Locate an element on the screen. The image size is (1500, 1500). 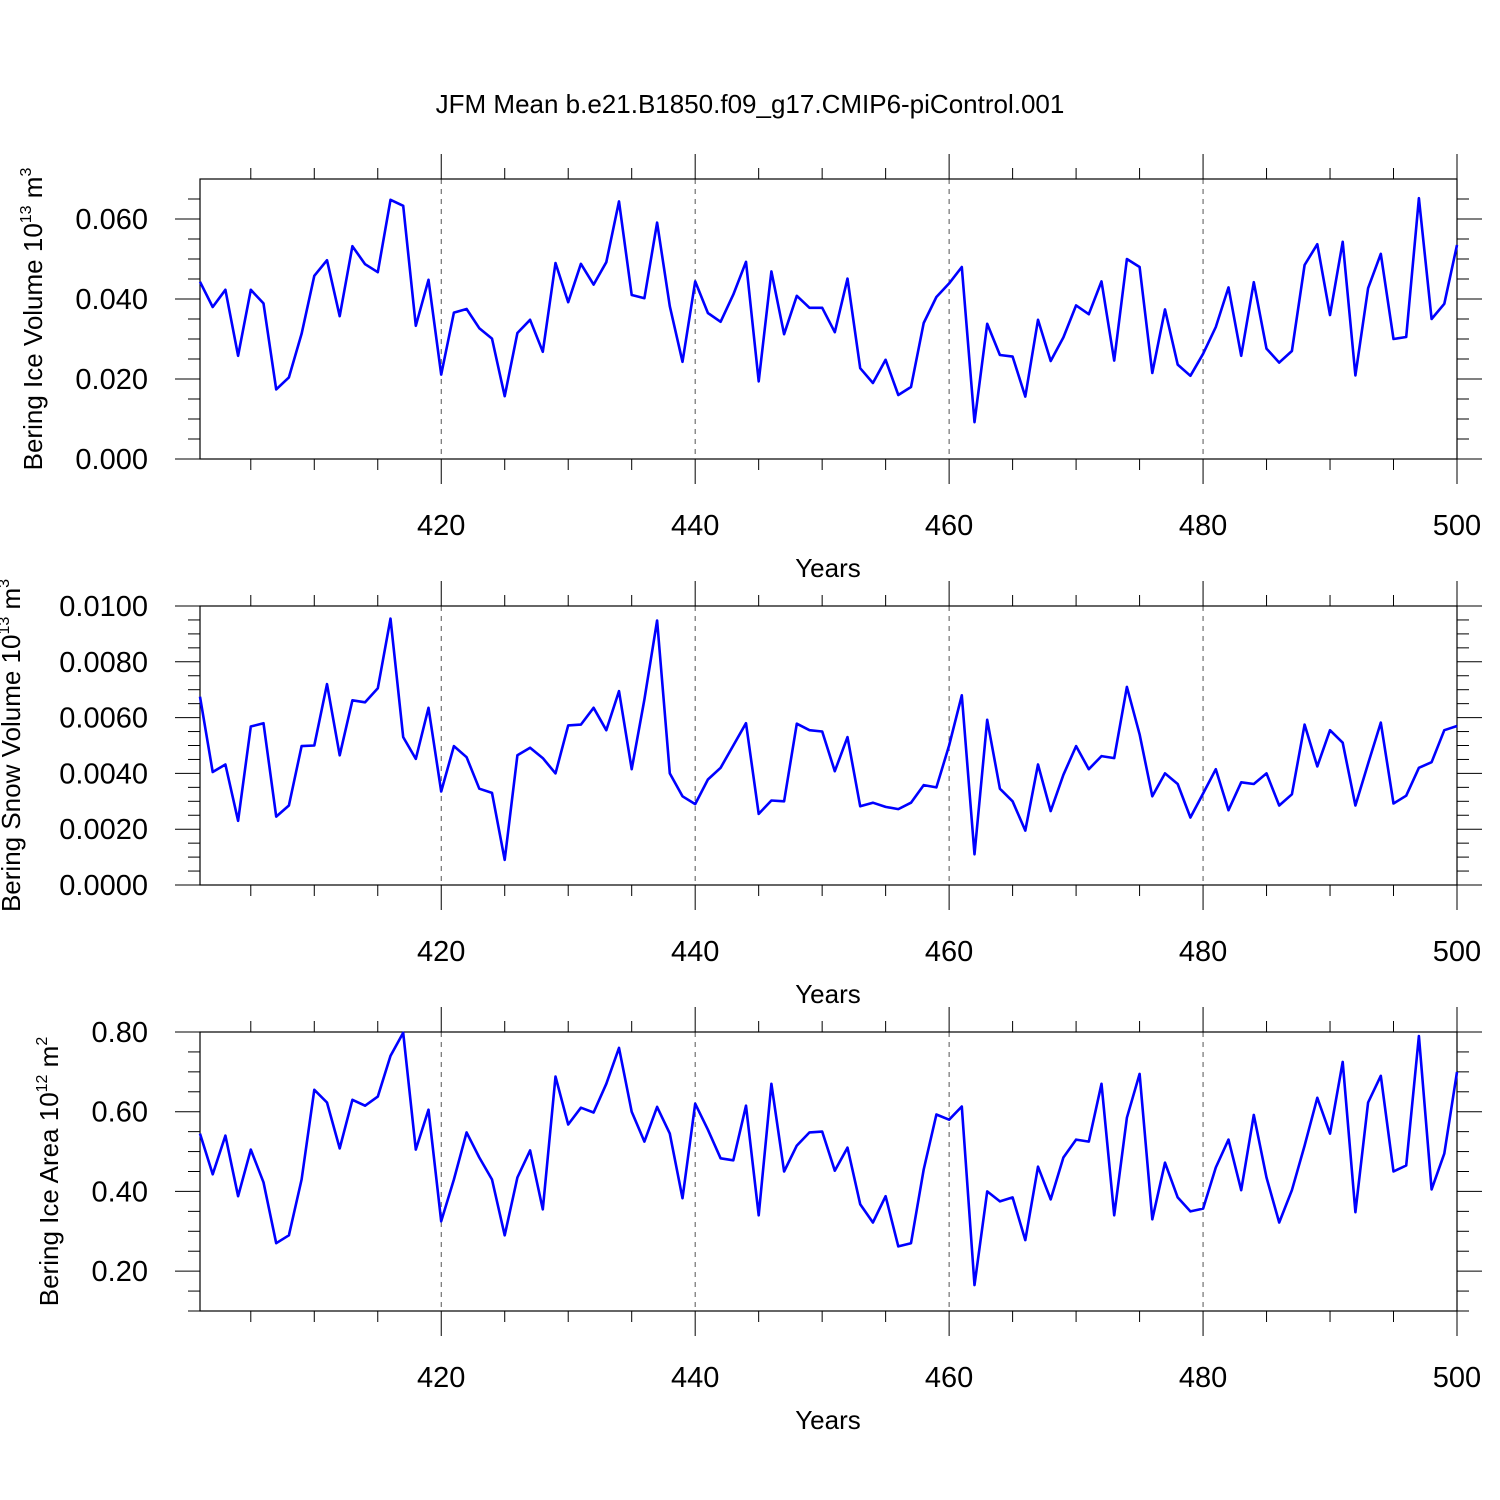
y-tick-label: 0.20 is located at coordinates (120, 1272).